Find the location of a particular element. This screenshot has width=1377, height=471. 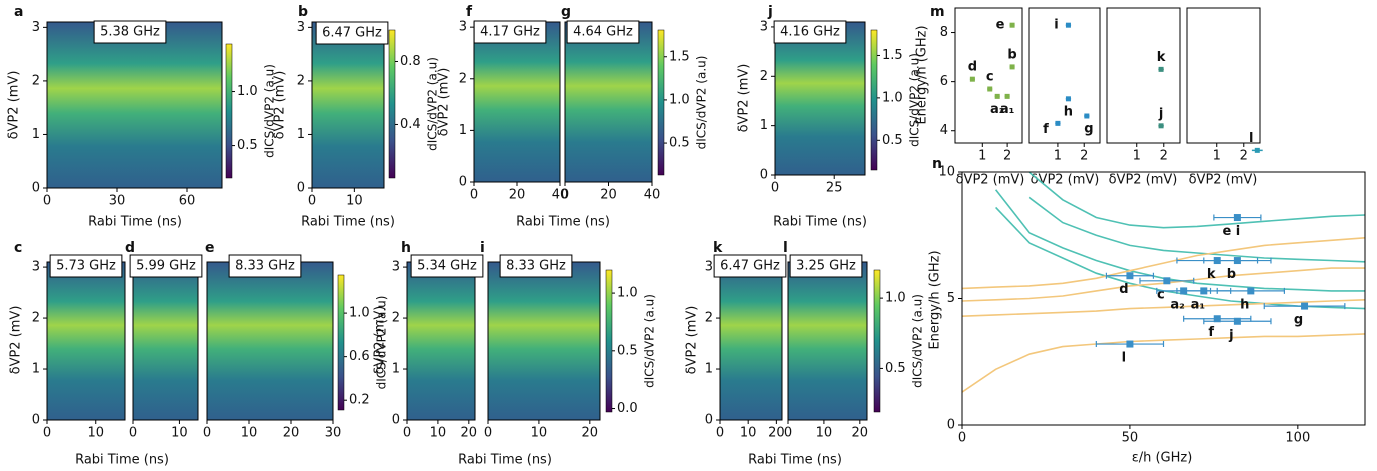

colorbar-tick-label: 0.8 is located at coordinates (410, 61).